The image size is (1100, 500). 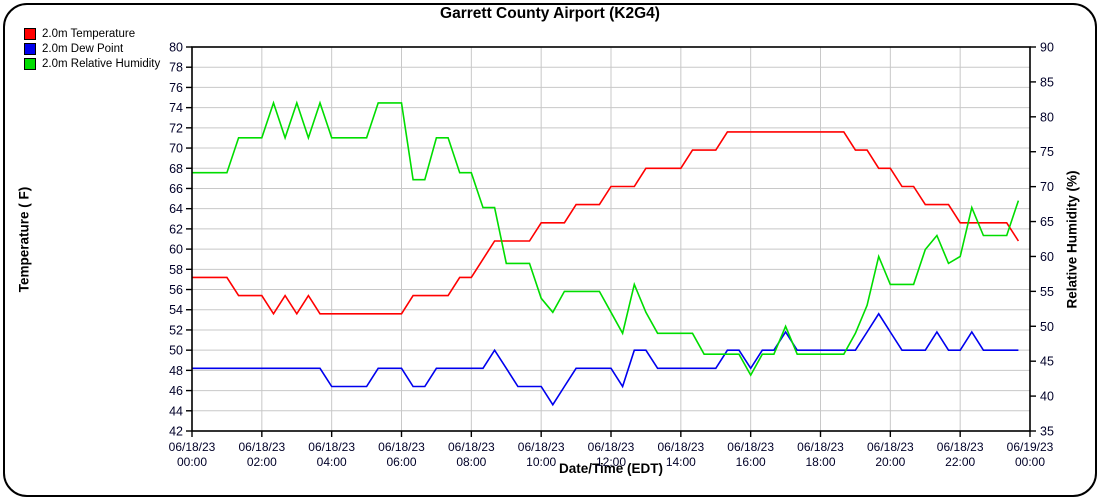 I want to click on y-left-tick-label: 74, so click(x=176, y=108).